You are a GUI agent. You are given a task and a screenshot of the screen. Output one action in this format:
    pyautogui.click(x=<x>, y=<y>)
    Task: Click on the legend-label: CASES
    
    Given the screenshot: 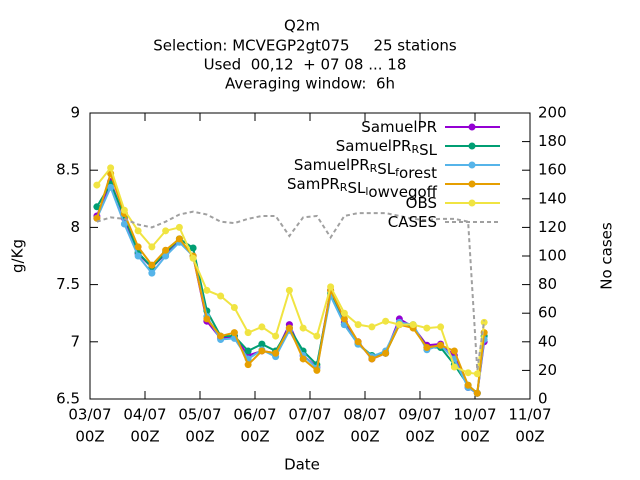 What is the action you would take?
    pyautogui.click(x=412, y=222)
    